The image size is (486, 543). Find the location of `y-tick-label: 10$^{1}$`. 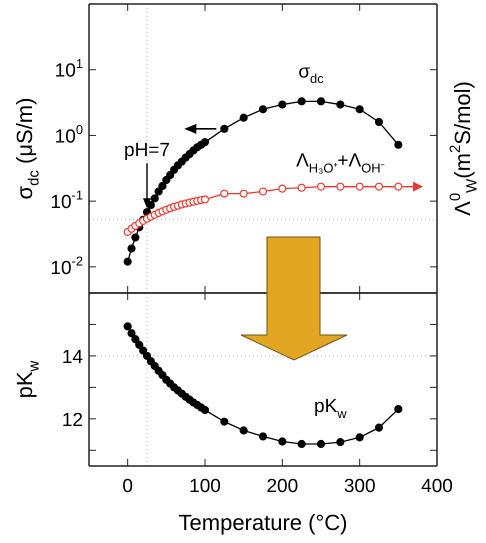

y-tick-label: 10$^{1}$ is located at coordinates (68, 69).